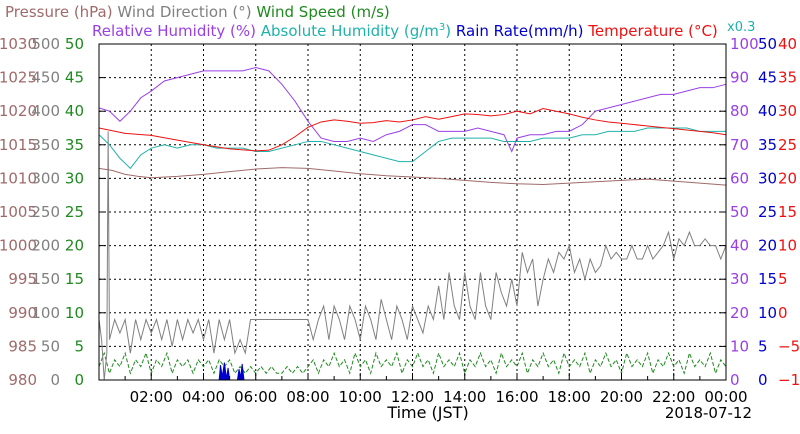 The height and width of the screenshot is (434, 800). What do you see at coordinates (18, 78) in the screenshot?
I see `pressure-tick-label: 1025` at bounding box center [18, 78].